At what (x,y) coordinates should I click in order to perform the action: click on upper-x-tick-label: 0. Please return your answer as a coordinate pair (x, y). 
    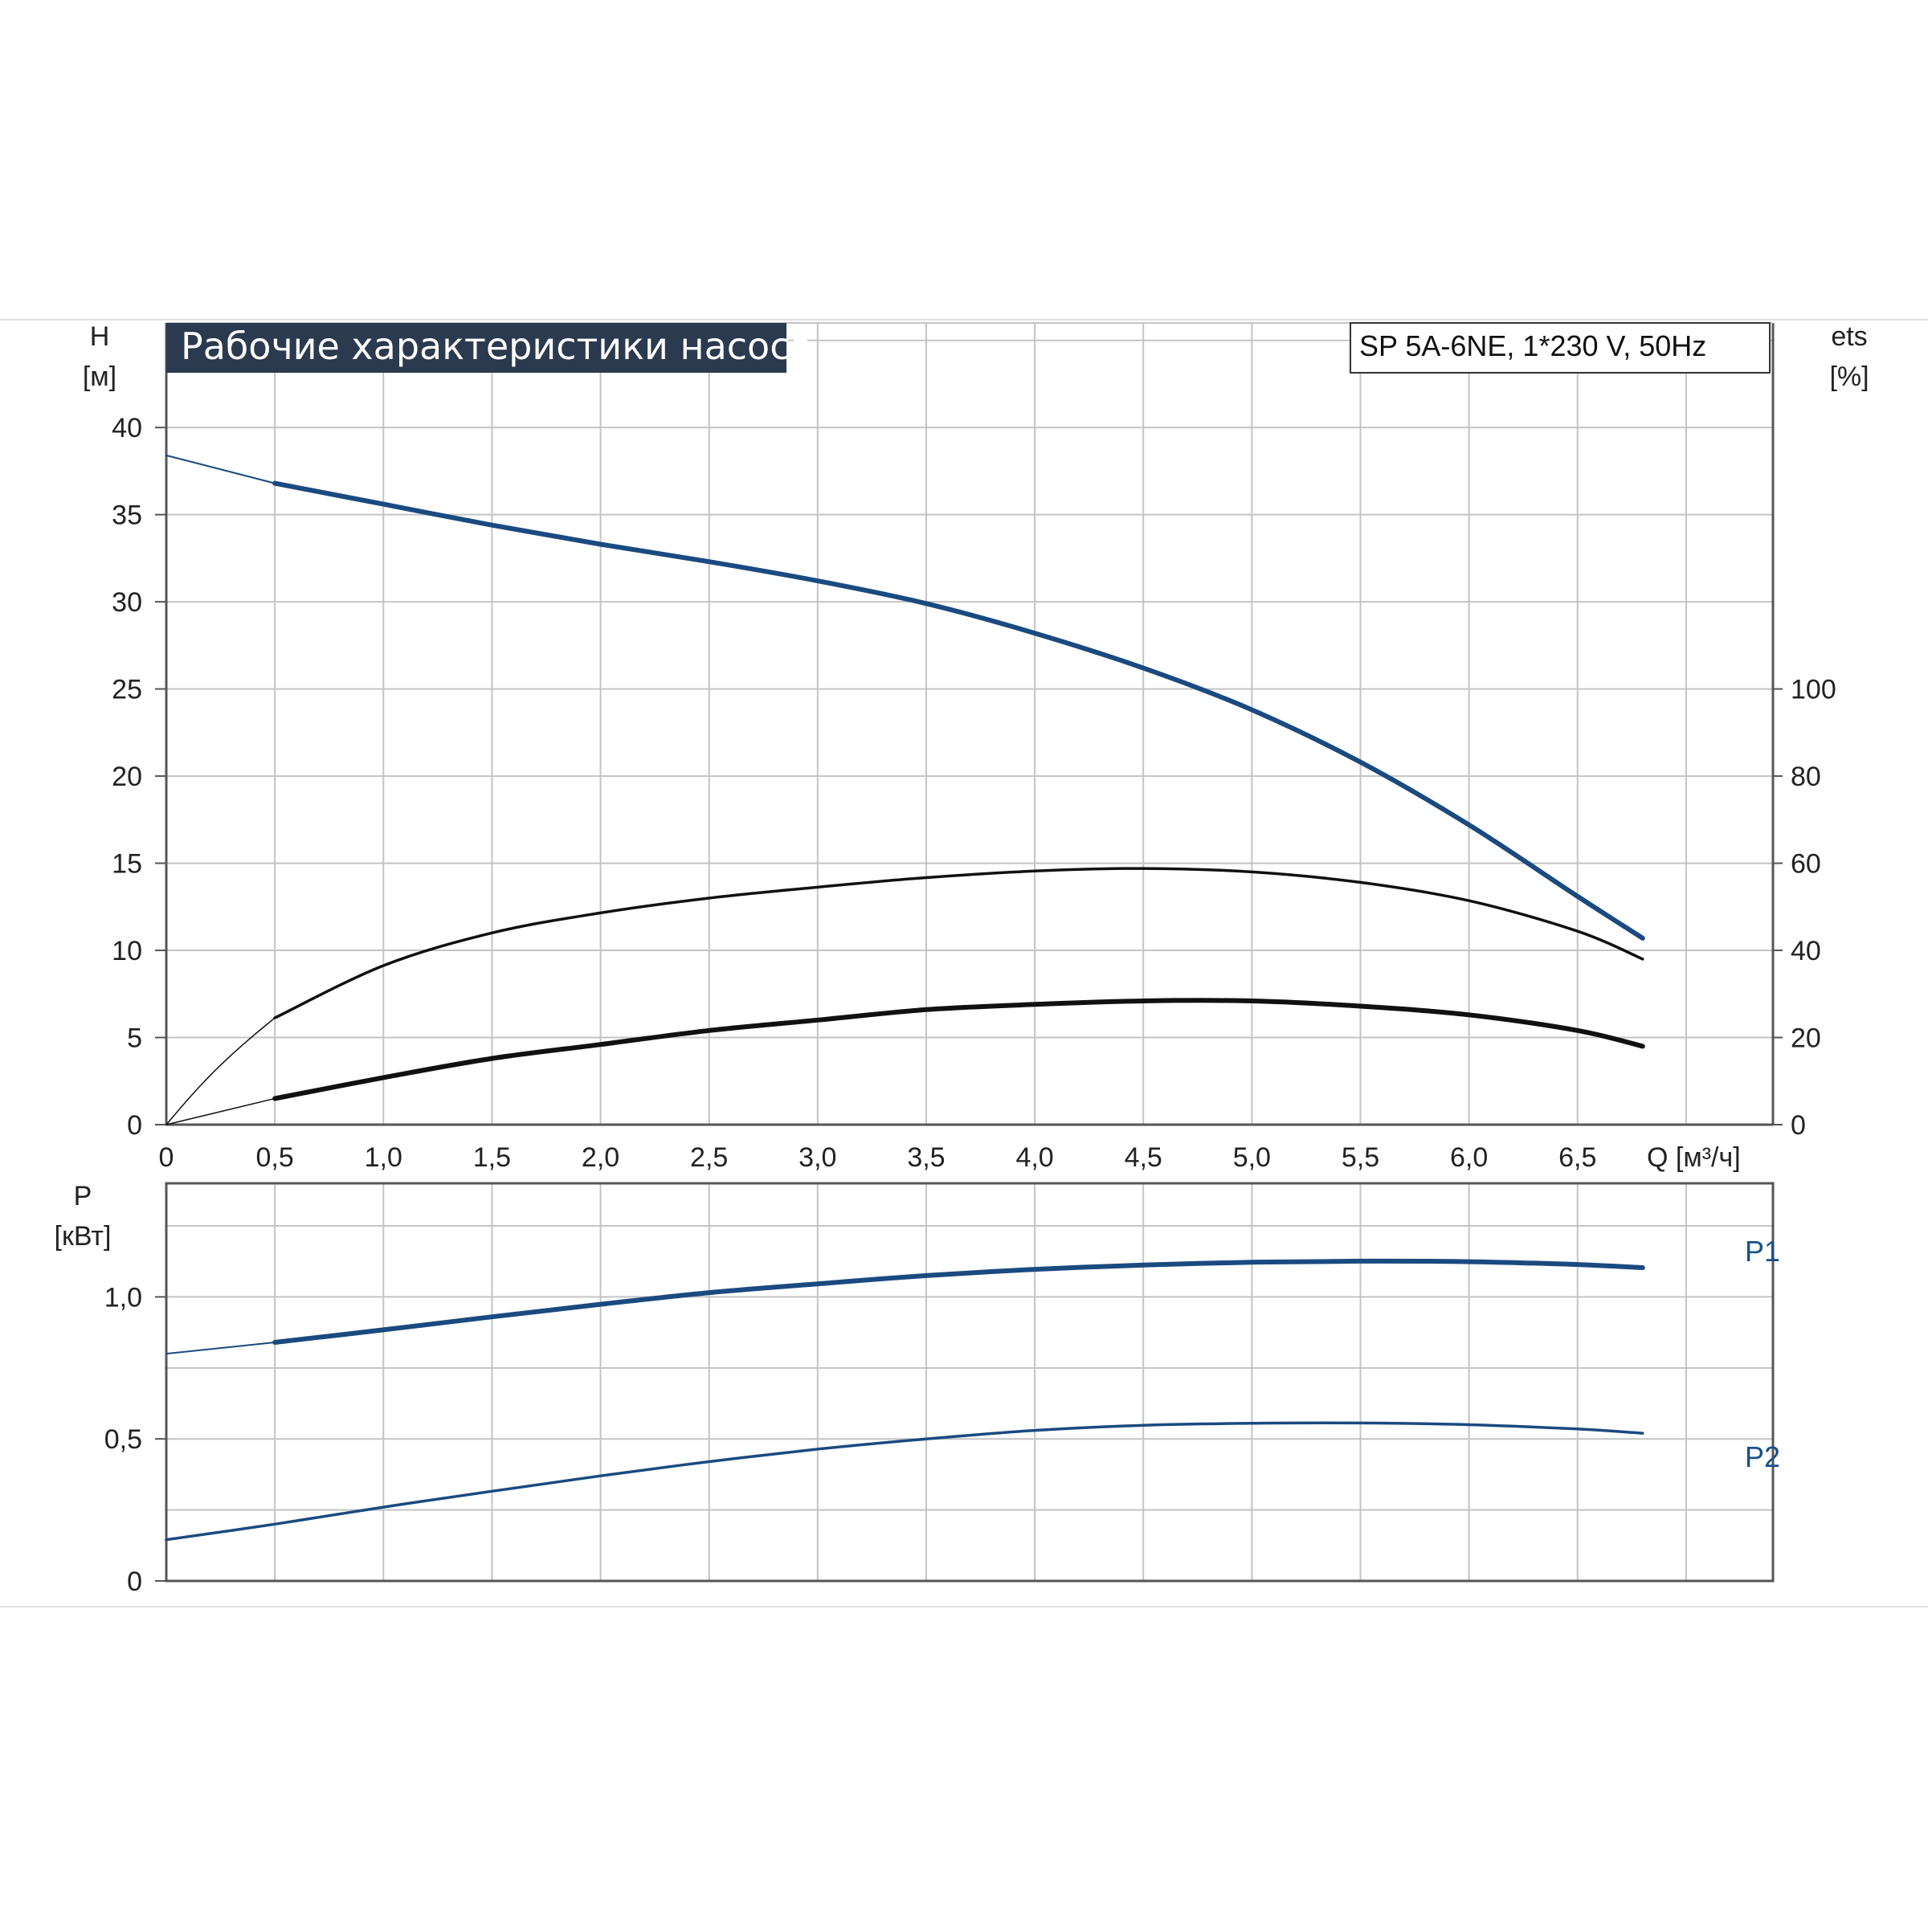
    Looking at the image, I should click on (166, 1157).